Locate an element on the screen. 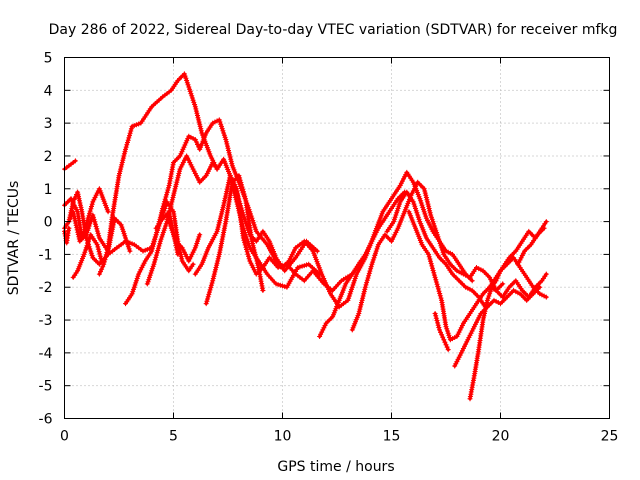  series-pass-p is located at coordinates (427, 256).